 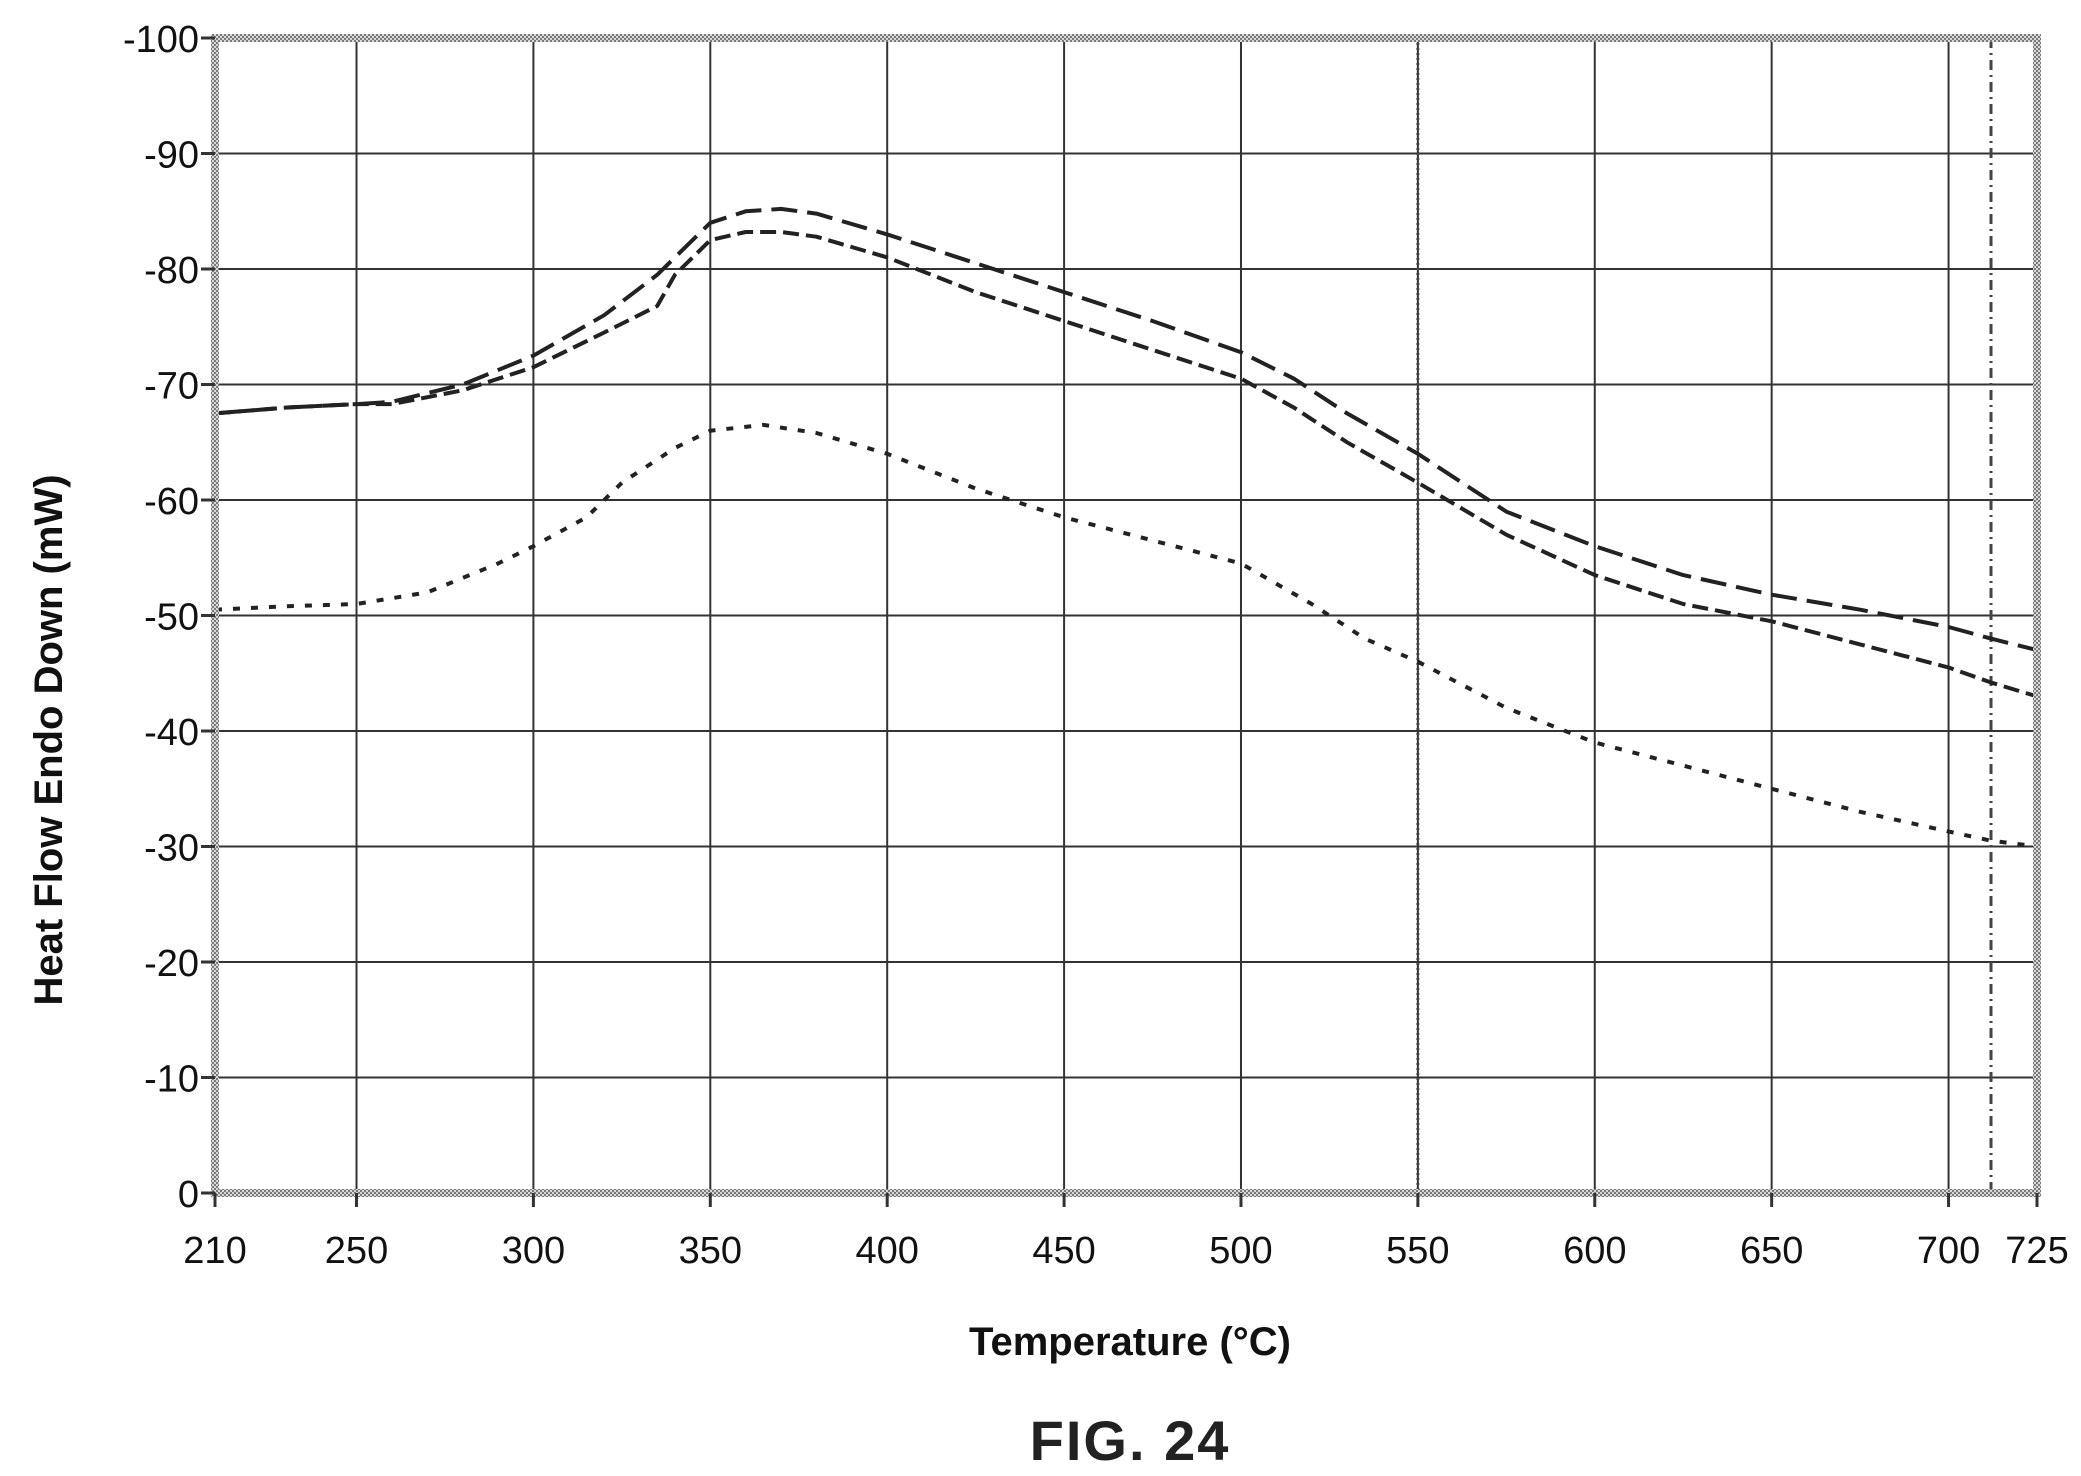 What do you see at coordinates (1948, 1251) in the screenshot?
I see `x-tick-label-10: 700` at bounding box center [1948, 1251].